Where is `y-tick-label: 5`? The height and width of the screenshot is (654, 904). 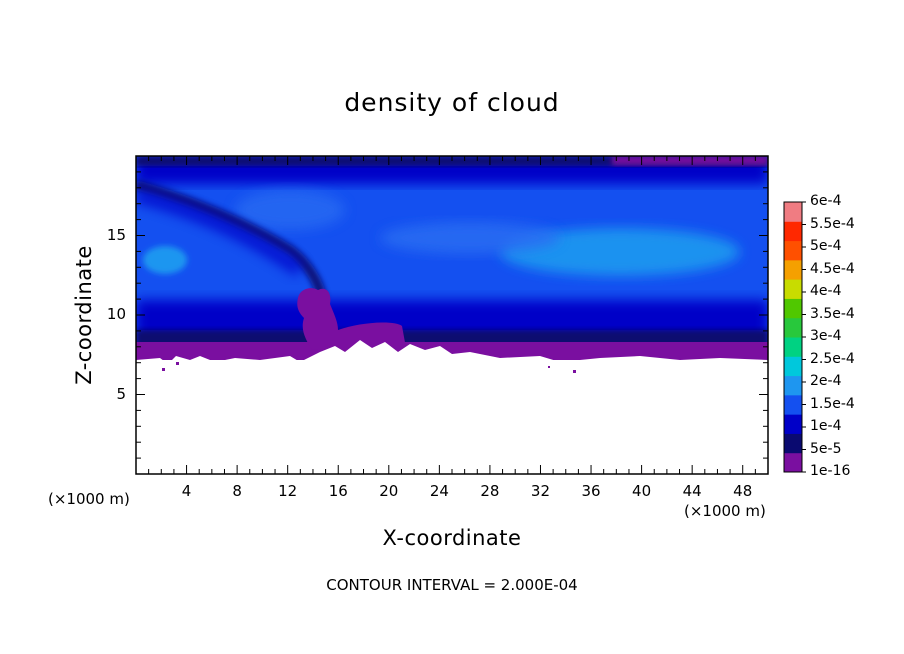
y-tick-label: 5 is located at coordinates (121, 393).